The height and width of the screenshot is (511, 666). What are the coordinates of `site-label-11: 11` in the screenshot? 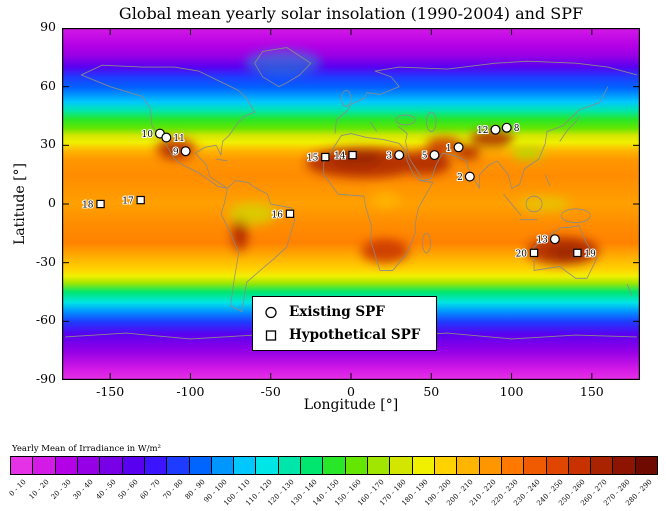 It's located at (178, 139).